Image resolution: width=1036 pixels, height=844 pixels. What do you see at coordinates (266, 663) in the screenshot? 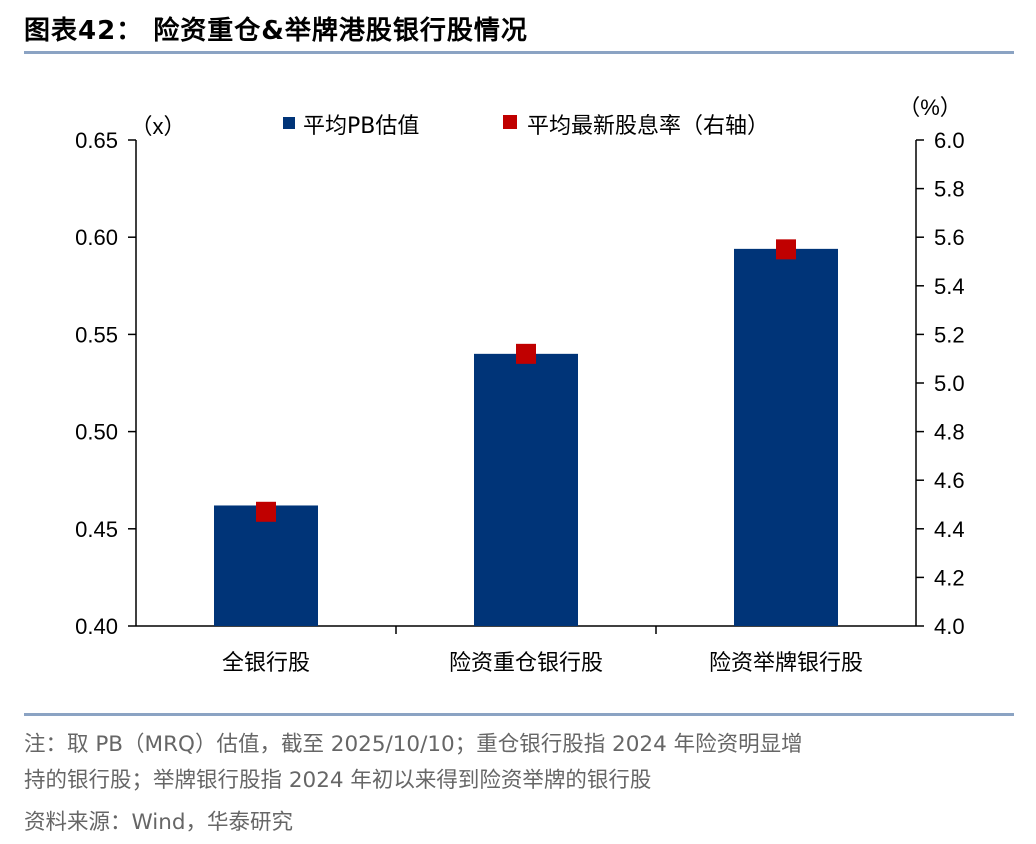
I see `x-tick-label: 全银行股` at bounding box center [266, 663].